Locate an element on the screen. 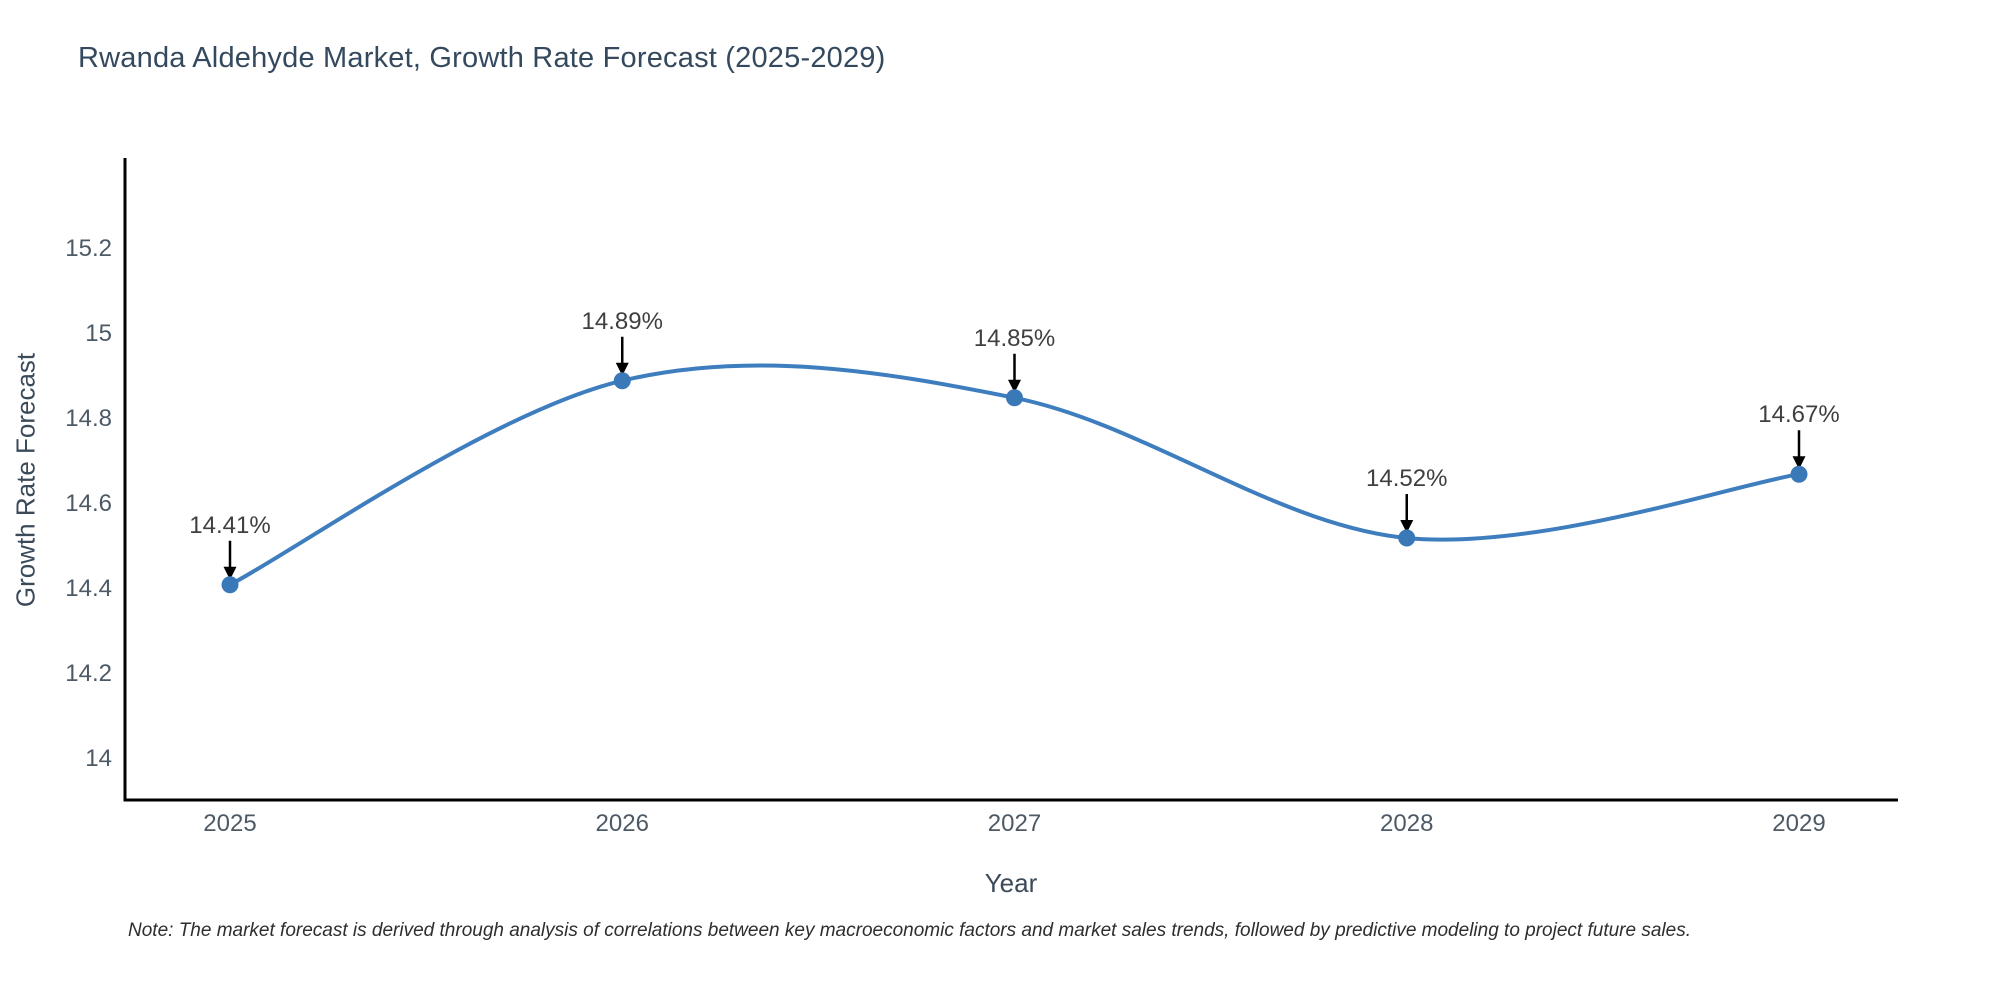 The width and height of the screenshot is (2000, 1000). y-tick-label: 14 is located at coordinates (98, 758).